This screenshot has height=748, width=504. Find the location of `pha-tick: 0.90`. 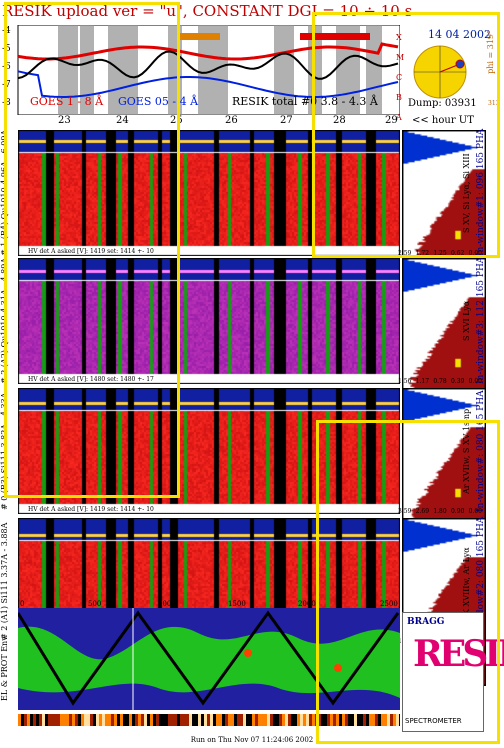

pha-tick: 0.90 is located at coordinates (457, 511).